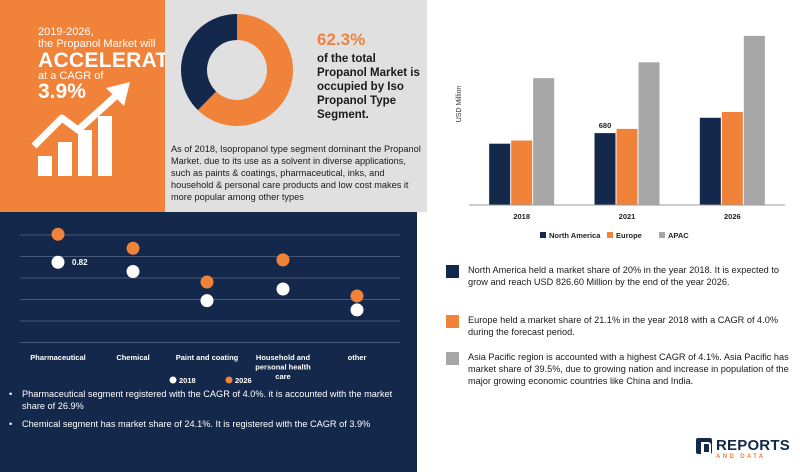 This screenshot has height=472, width=800. What do you see at coordinates (283, 289) in the screenshot?
I see `dot-2018-household` at bounding box center [283, 289].